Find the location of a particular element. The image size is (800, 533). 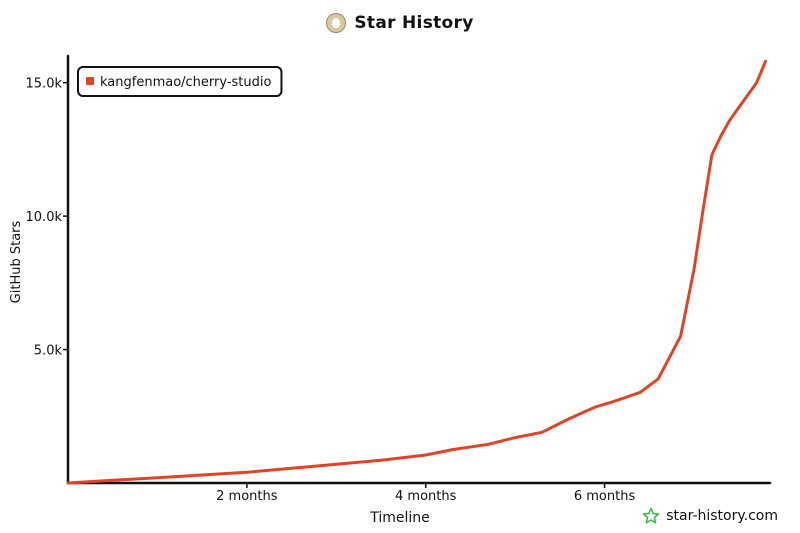

watermark: star-history.com is located at coordinates (710, 516).